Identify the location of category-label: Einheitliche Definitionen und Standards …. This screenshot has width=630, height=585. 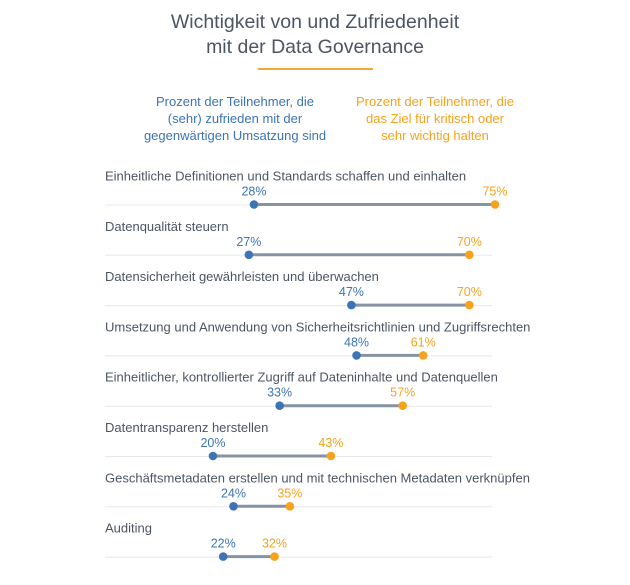
(285, 176).